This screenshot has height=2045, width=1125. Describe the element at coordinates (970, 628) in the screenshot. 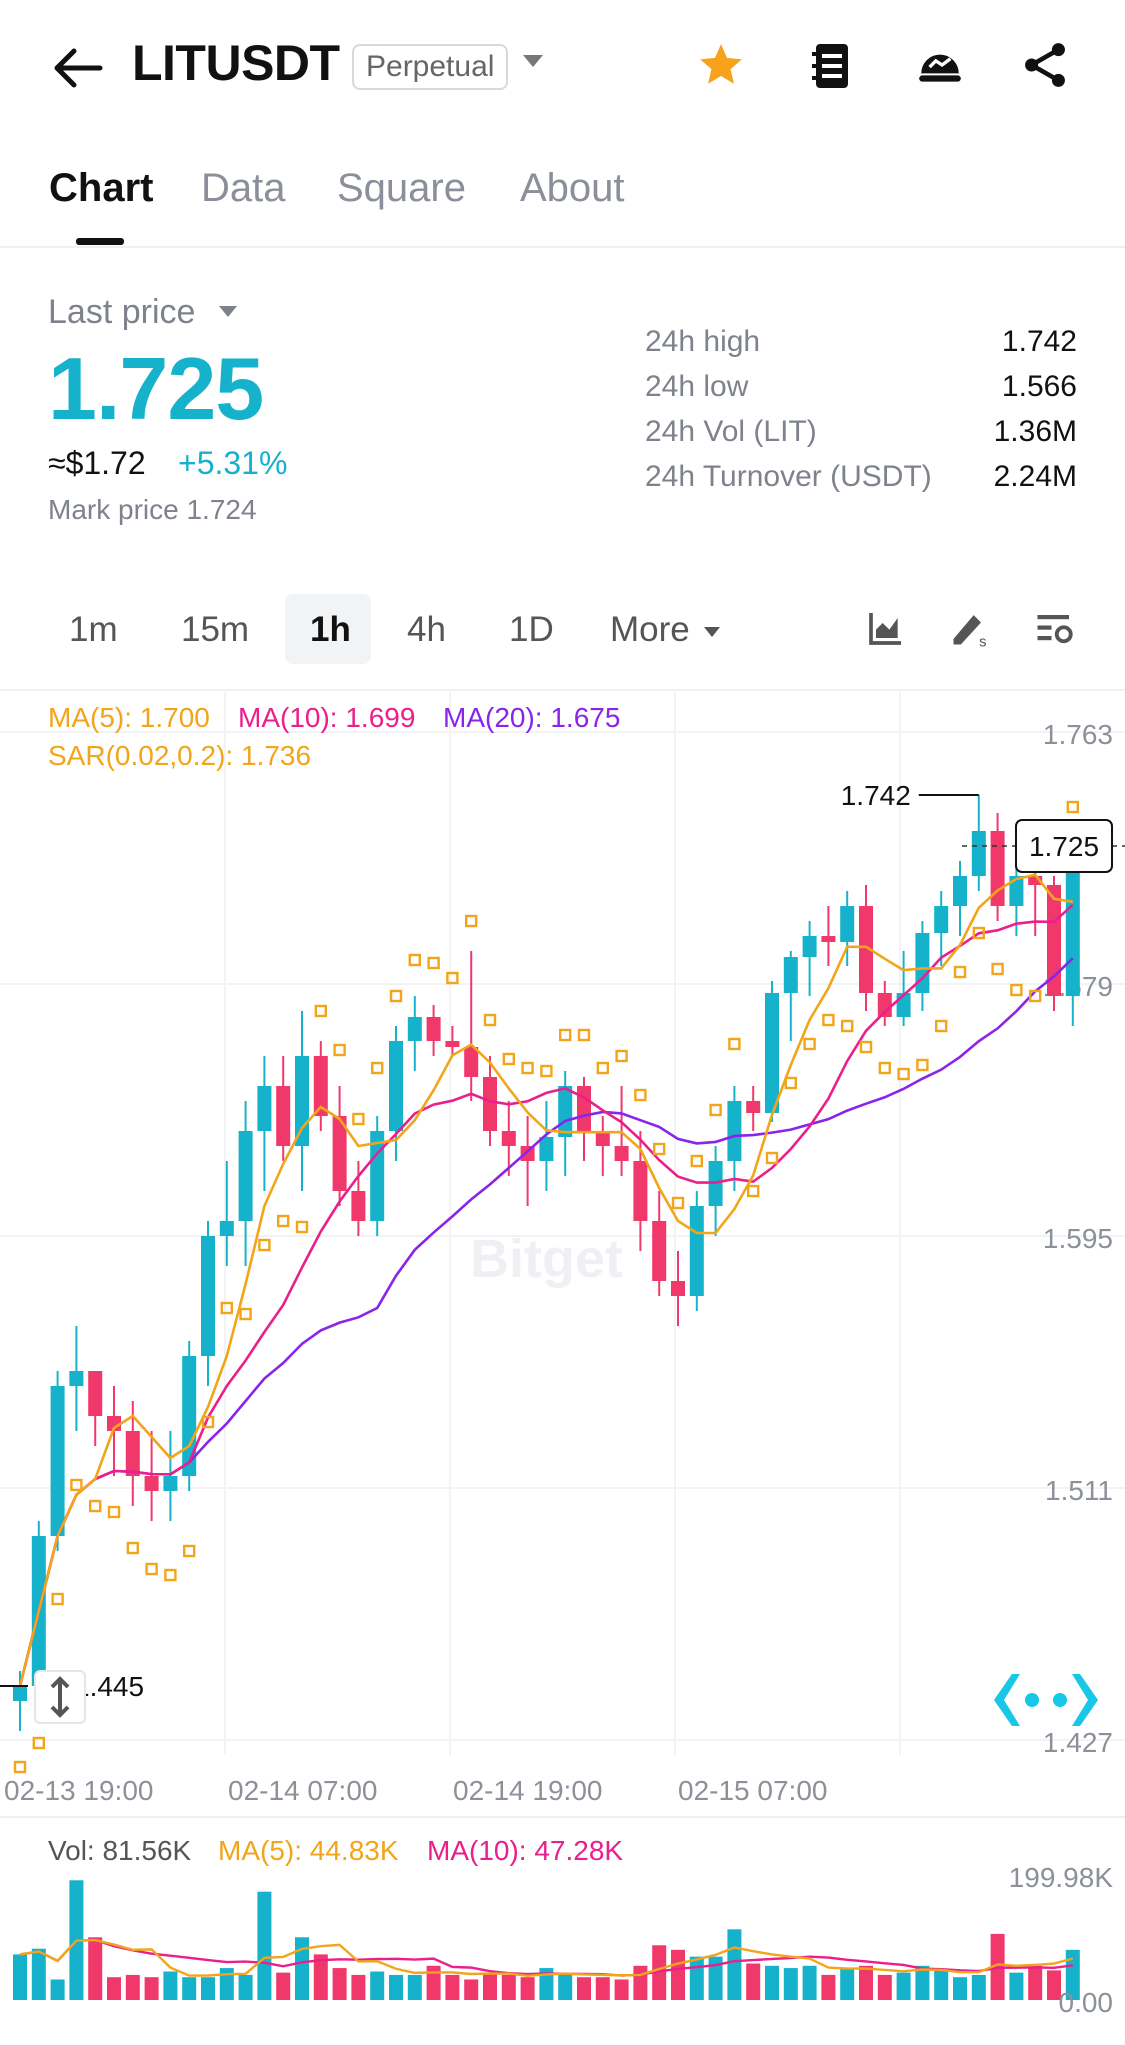

I see `draw-tool-icon: s` at that location.